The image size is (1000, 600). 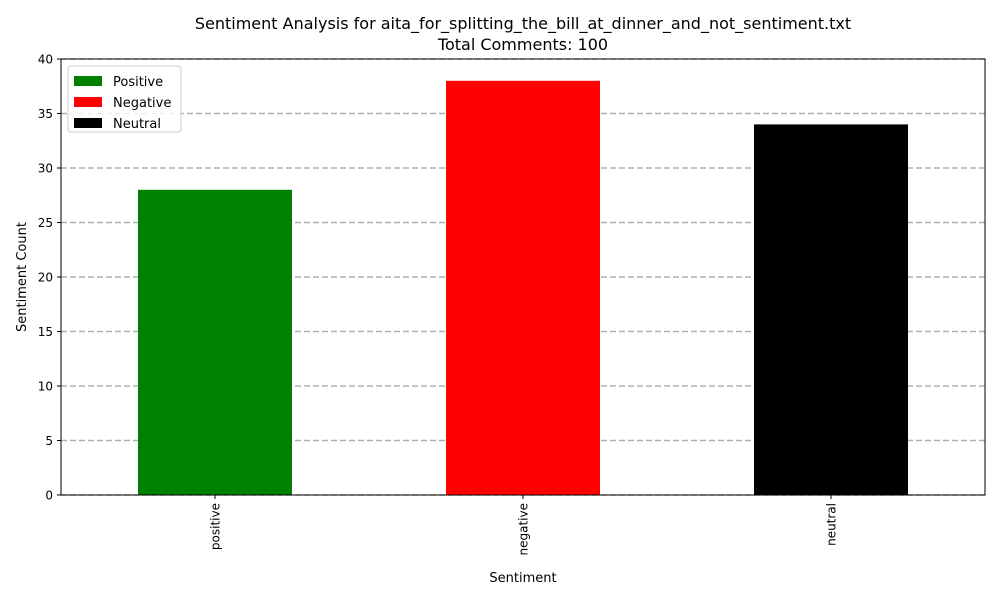 I want to click on legend-label-positive: Positive, so click(x=138, y=82).